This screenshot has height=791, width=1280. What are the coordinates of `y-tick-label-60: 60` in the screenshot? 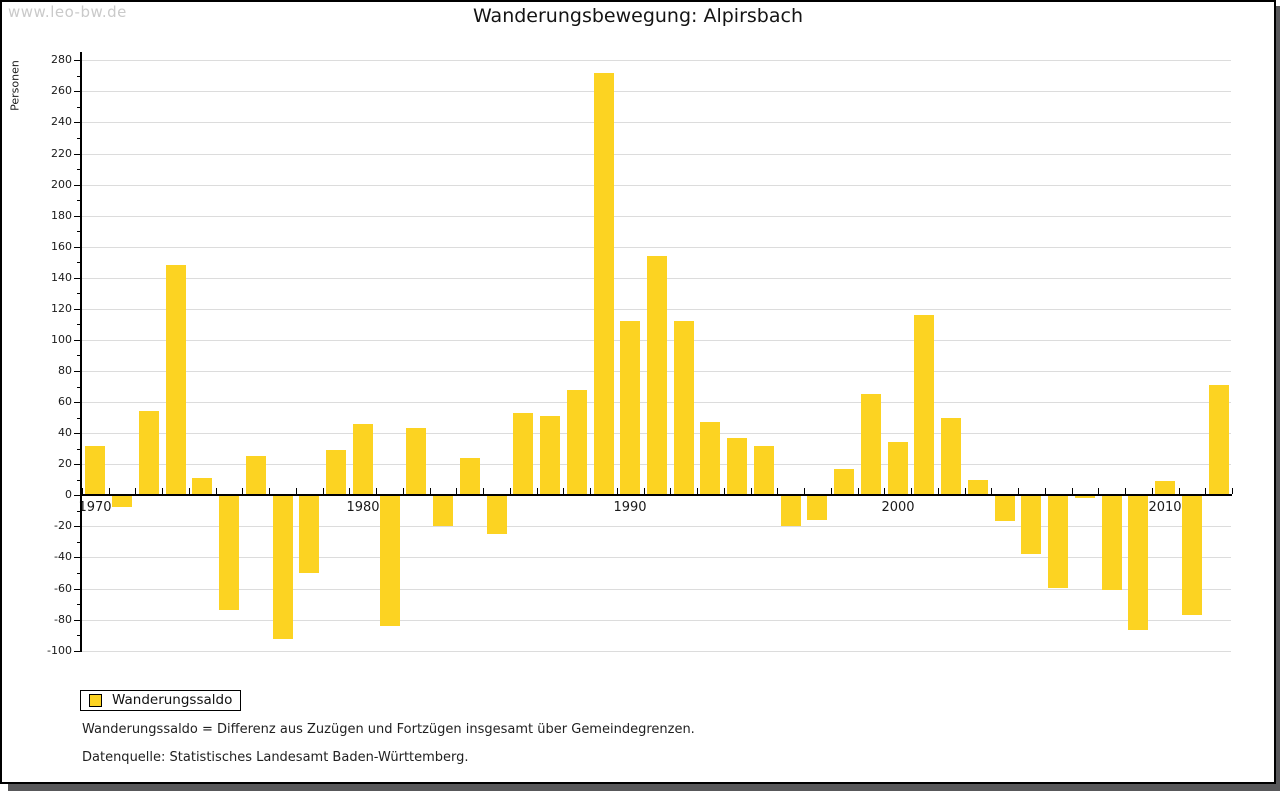 It's located at (65, 401).